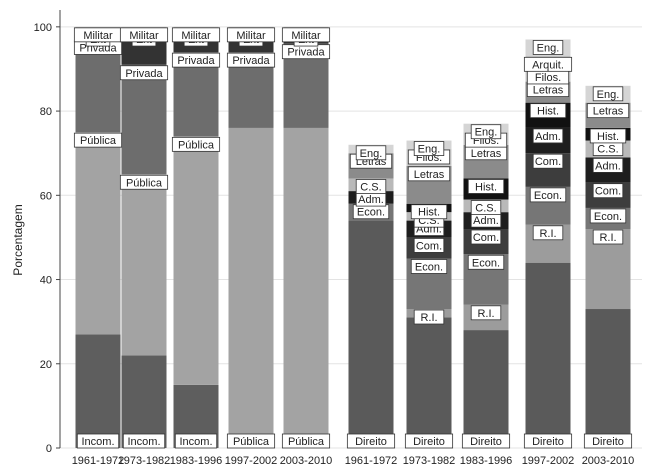  Describe the element at coordinates (18, 239) in the screenshot. I see `y-axis-label: Porcentagem` at that location.